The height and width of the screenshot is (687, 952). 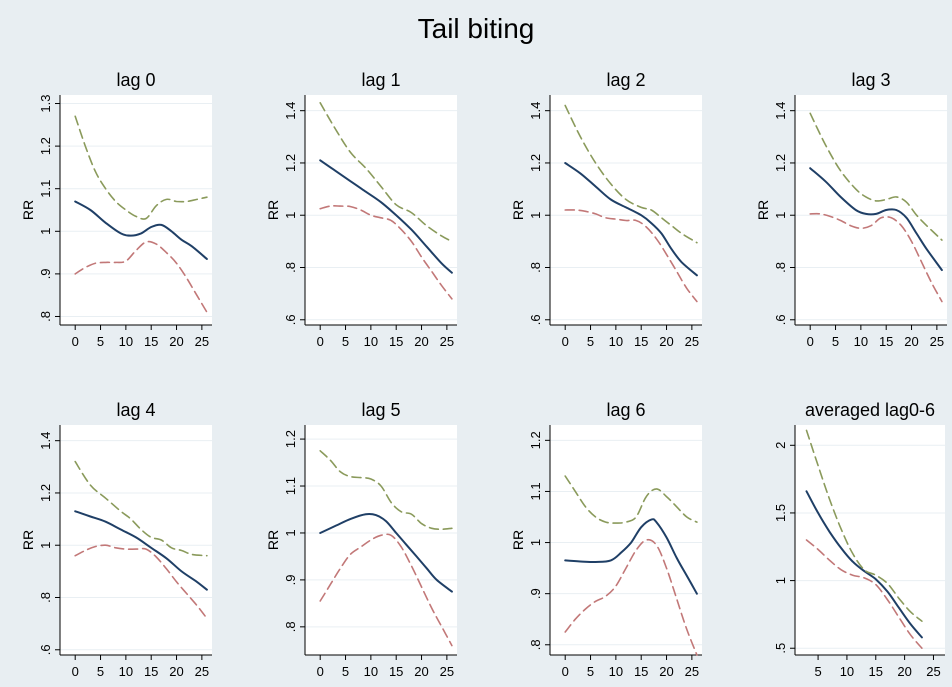 What do you see at coordinates (625, 410) in the screenshot?
I see `panel-title: lag 6` at bounding box center [625, 410].